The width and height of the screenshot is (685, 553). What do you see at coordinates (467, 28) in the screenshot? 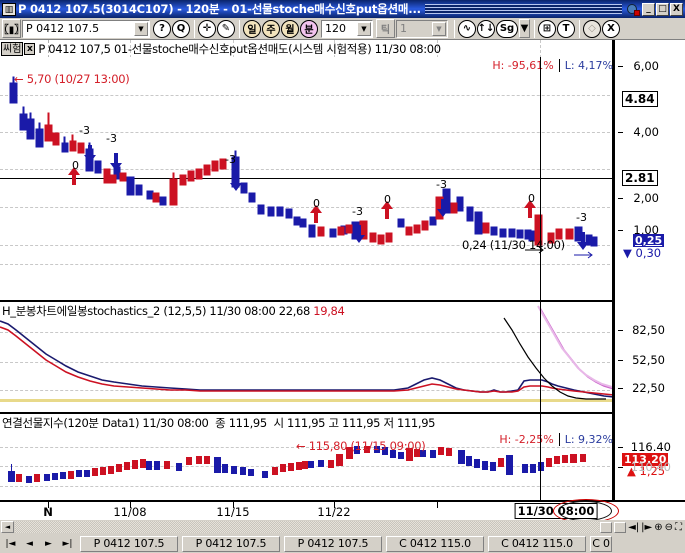
I see `chart-line-icon: ∿` at bounding box center [467, 28].